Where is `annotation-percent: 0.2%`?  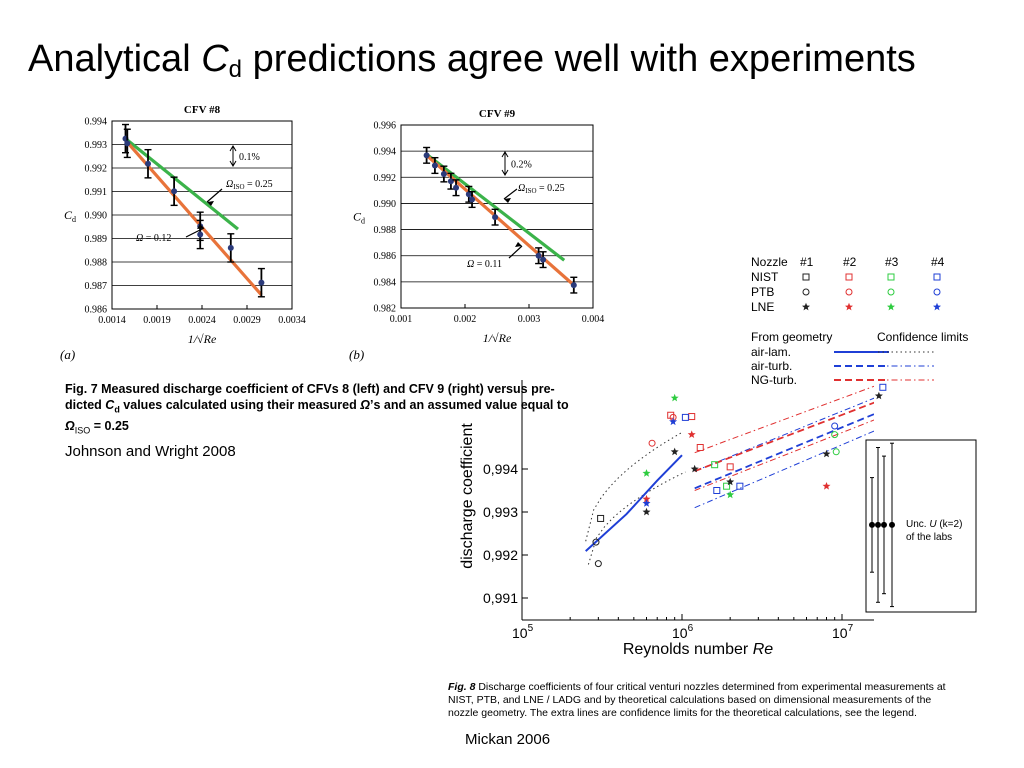
annotation-percent: 0.2% is located at coordinates (521, 165).